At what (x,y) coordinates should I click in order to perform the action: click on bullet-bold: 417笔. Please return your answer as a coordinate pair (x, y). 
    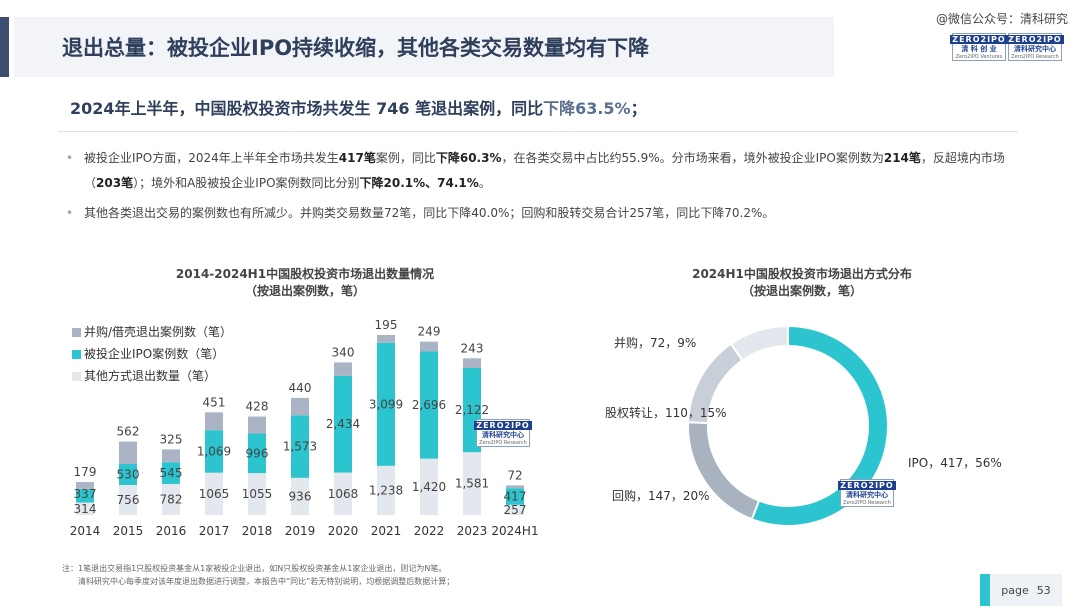
    Looking at the image, I should click on (357, 158).